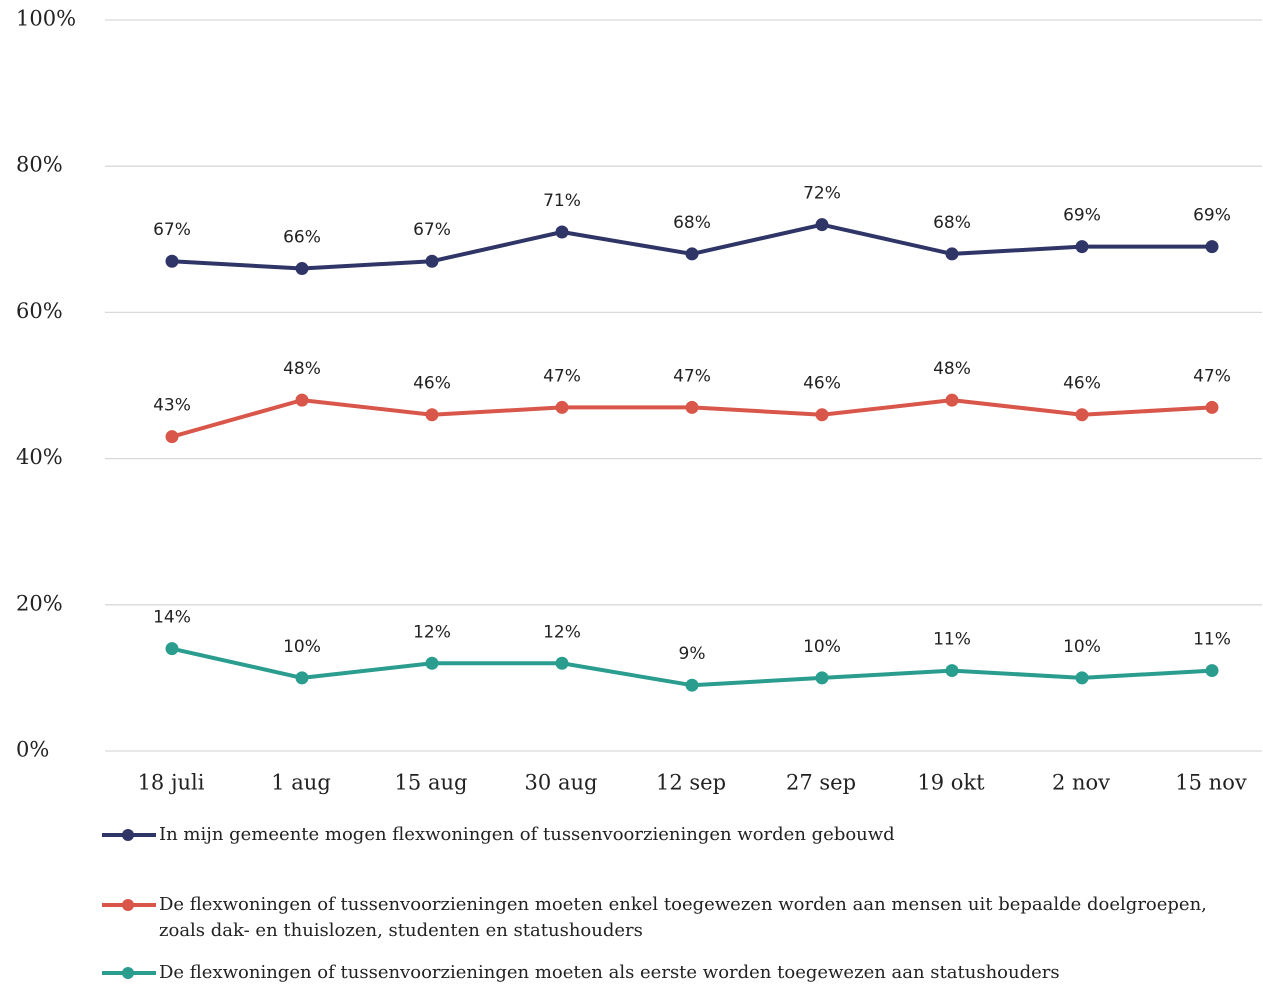 The width and height of the screenshot is (1263, 984). Describe the element at coordinates (431, 783) in the screenshot. I see `x-tick-label: 15 aug` at that location.